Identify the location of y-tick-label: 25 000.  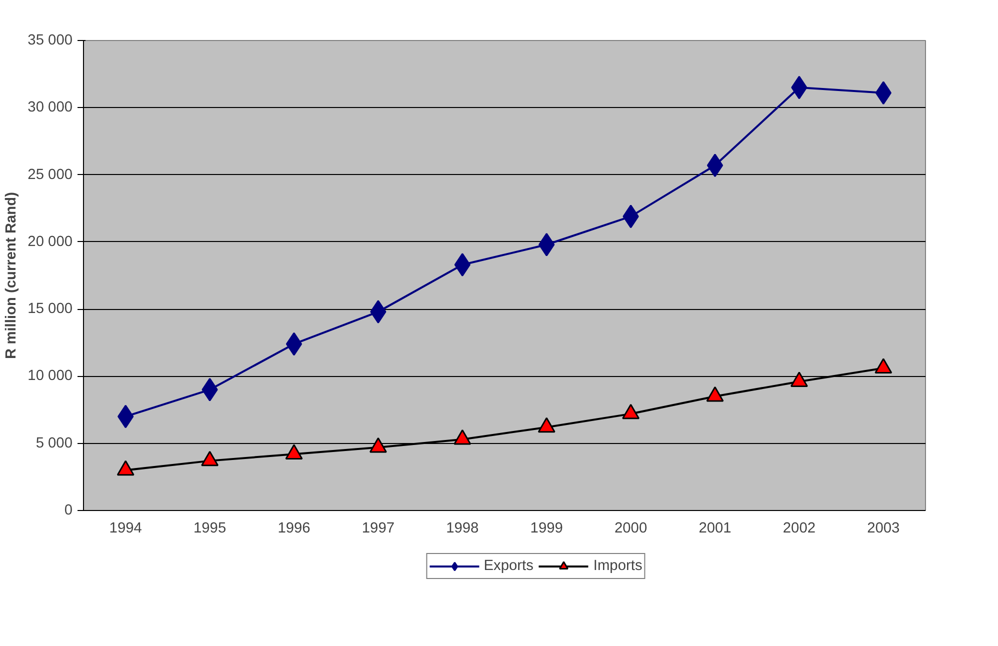
(50, 174).